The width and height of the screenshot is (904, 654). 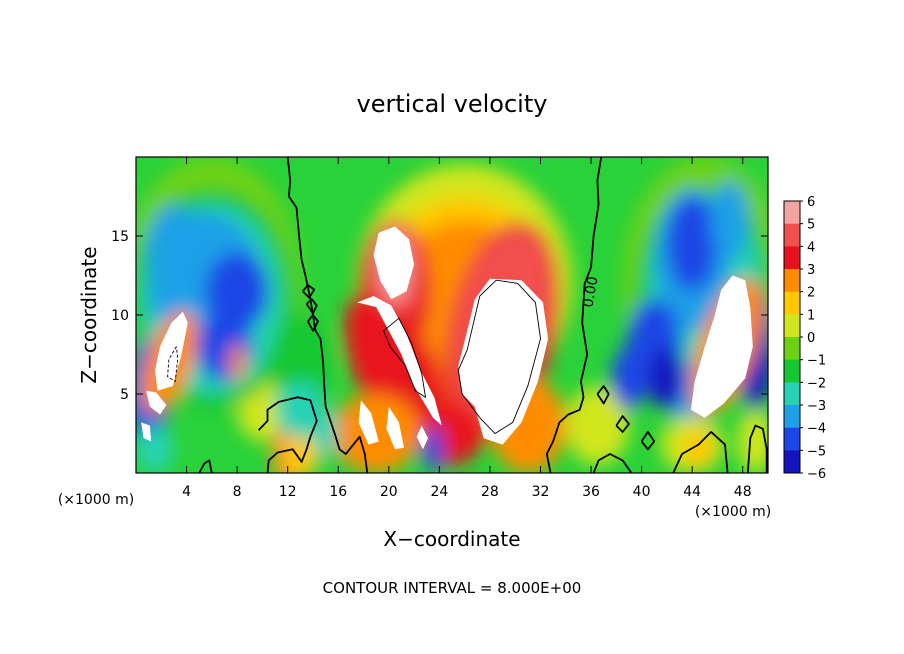 I want to click on chart-title: vertical velocity, so click(x=452, y=104).